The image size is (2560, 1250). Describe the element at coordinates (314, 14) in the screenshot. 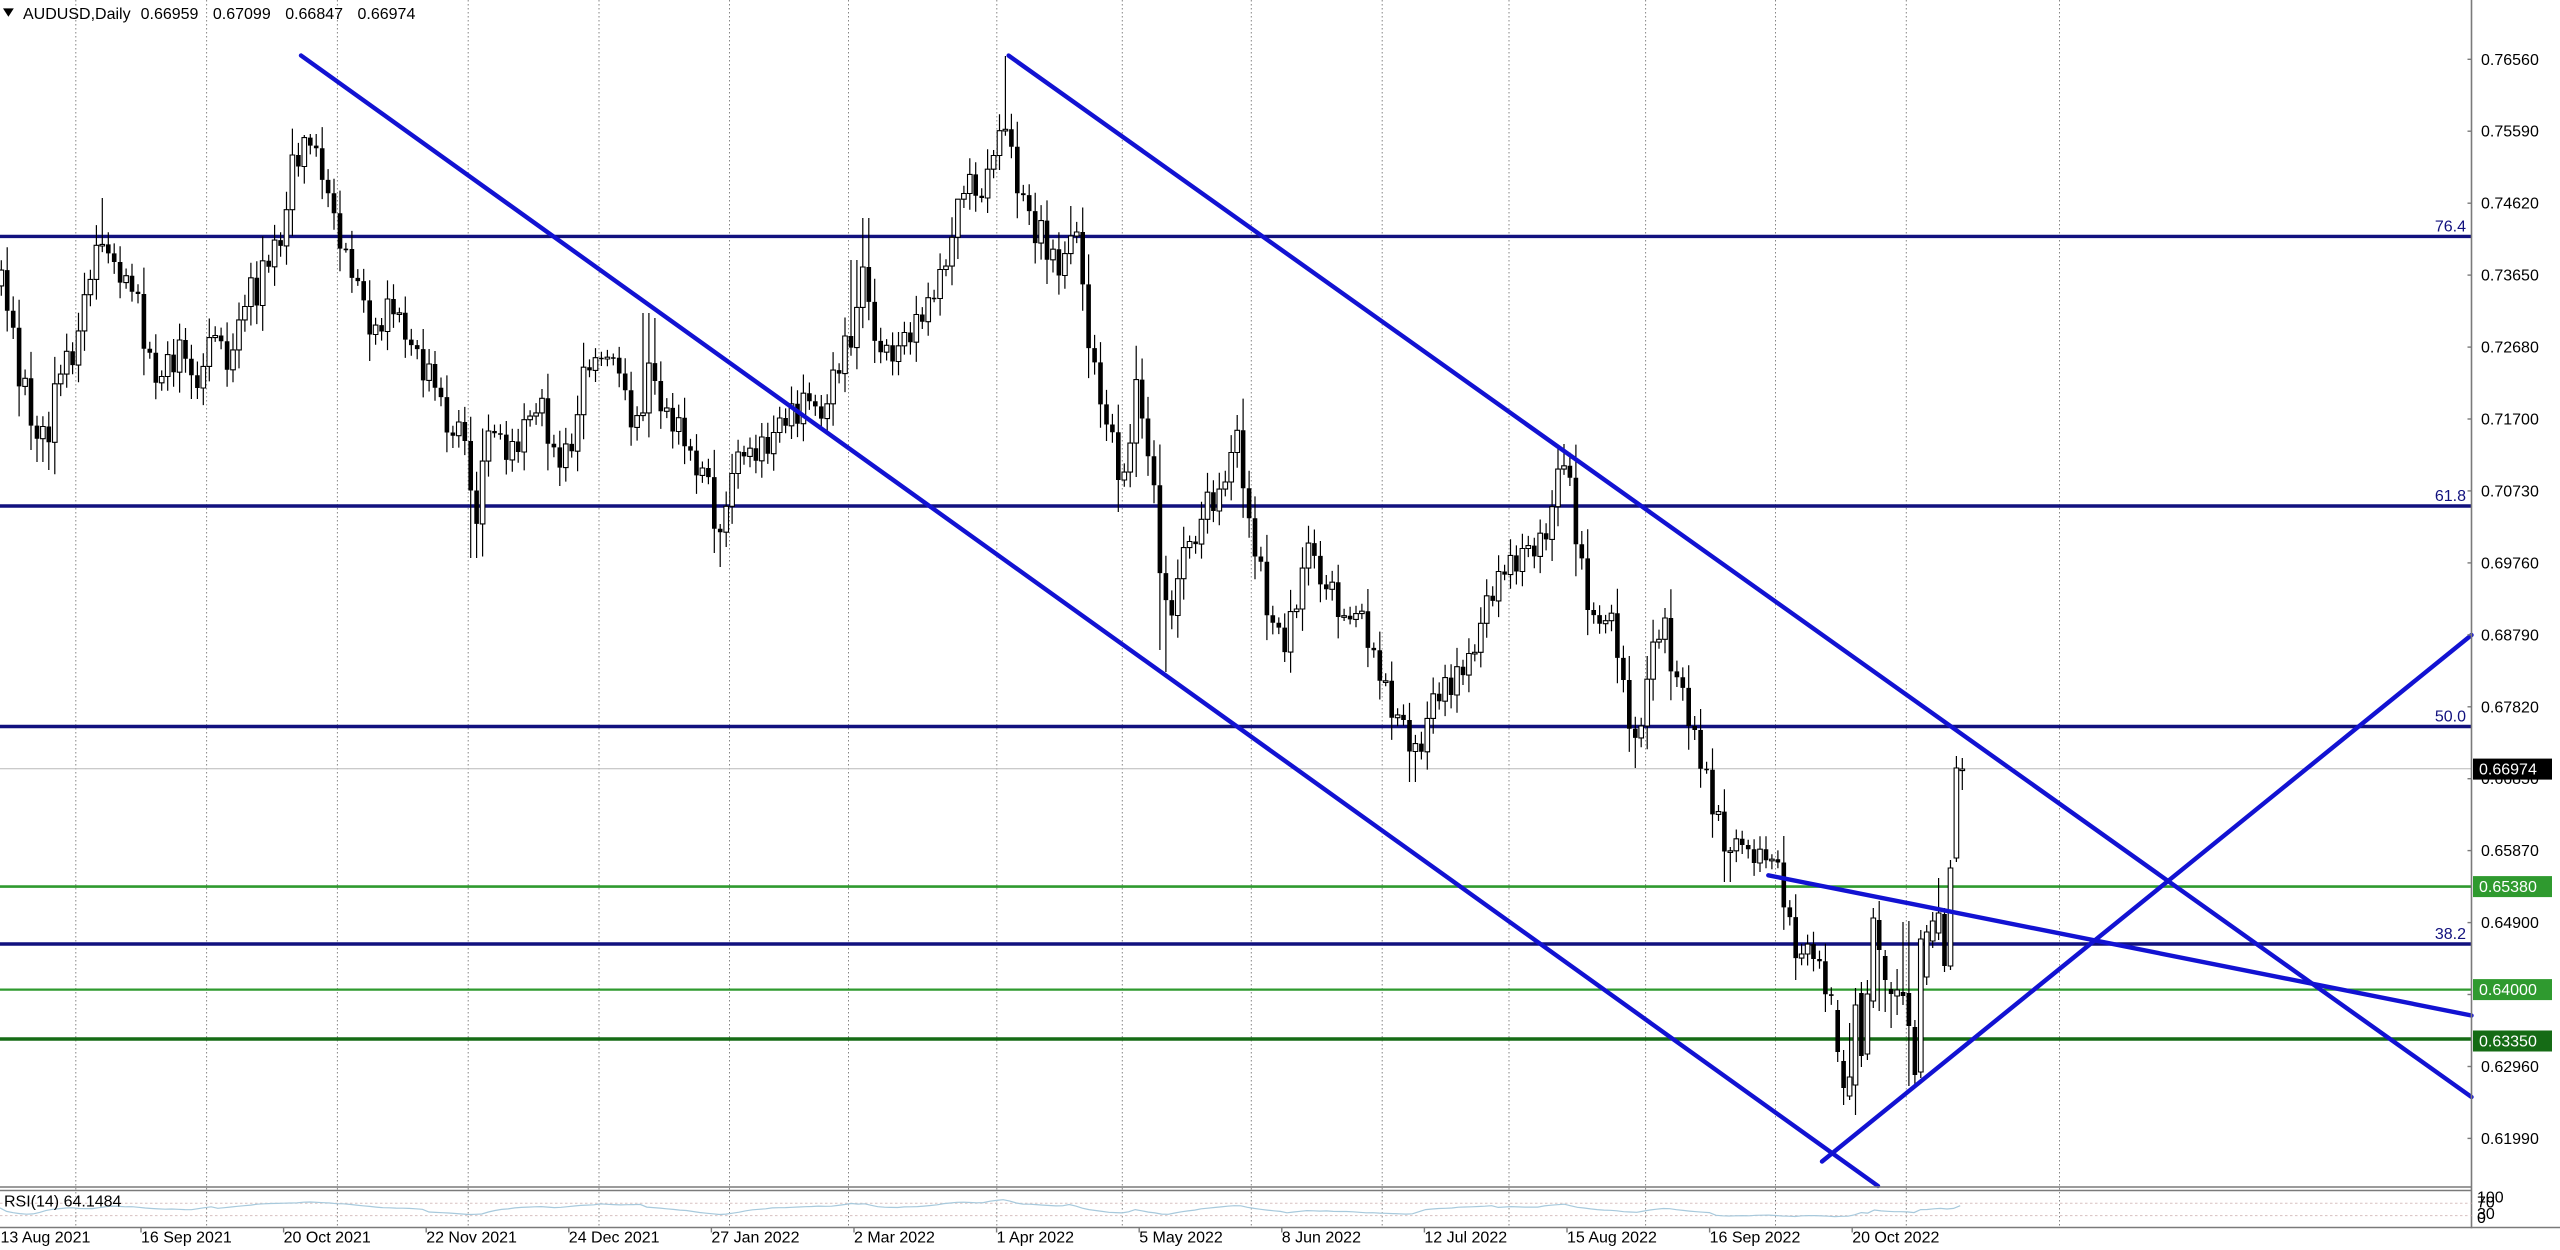

I see `svg-text: 0.66847` at that location.